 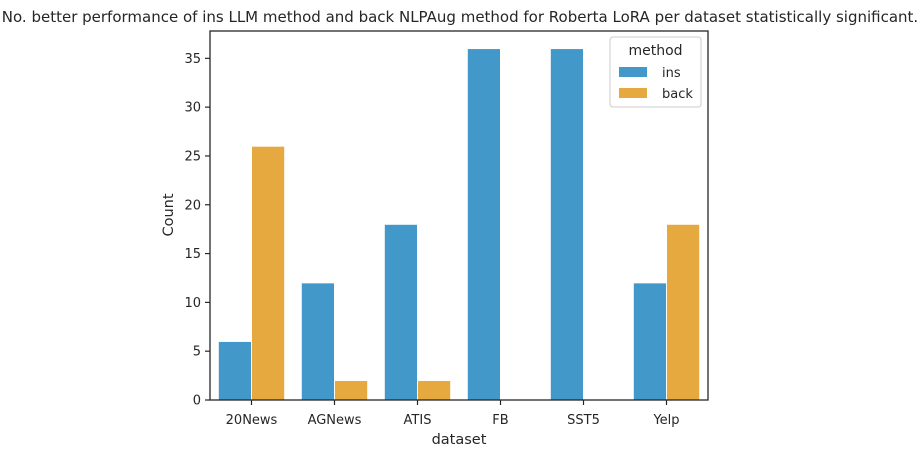 I want to click on bar-ins-fb, so click(x=483, y=224).